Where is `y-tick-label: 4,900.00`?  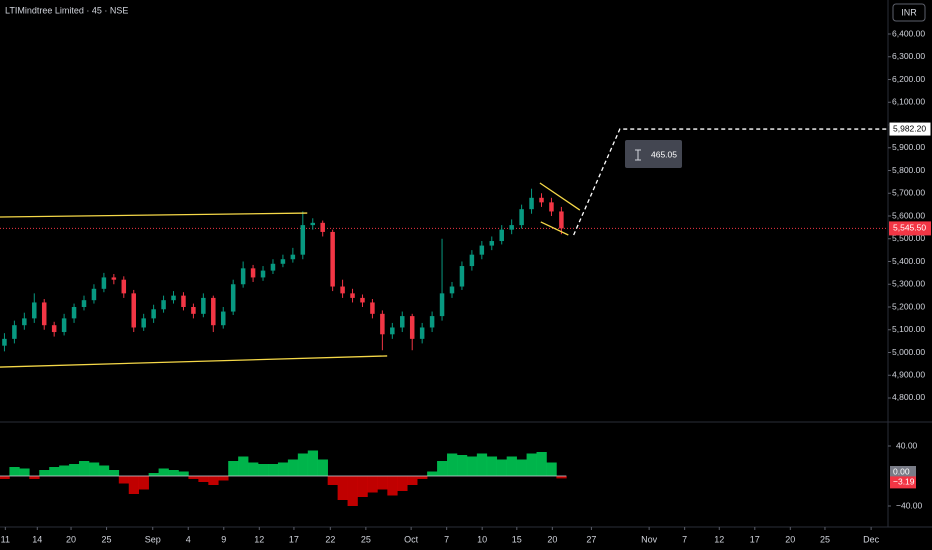
y-tick-label: 4,900.00 is located at coordinates (908, 375).